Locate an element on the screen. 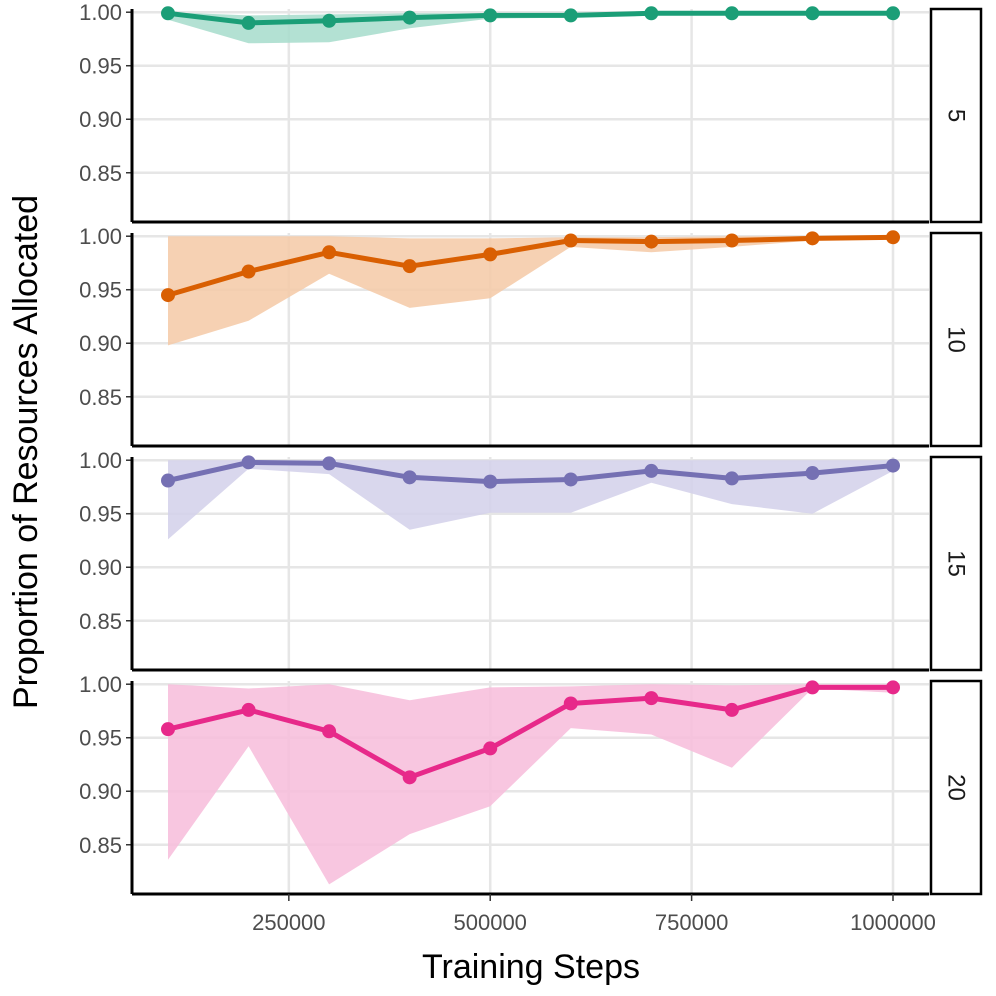 Image resolution: width=996 pixels, height=996 pixels. x-axis: 250000 500000 750000 1000000 is located at coordinates (534, 913).